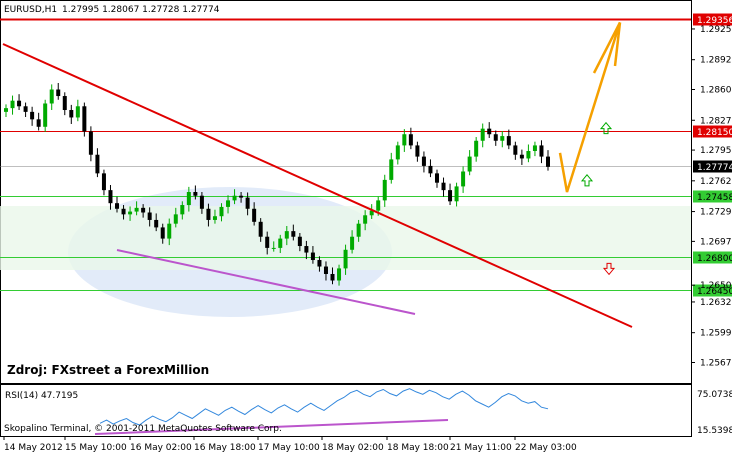 This screenshot has height=455, width=732. I want to click on price-tick-label: 1.28920, so click(716, 61).